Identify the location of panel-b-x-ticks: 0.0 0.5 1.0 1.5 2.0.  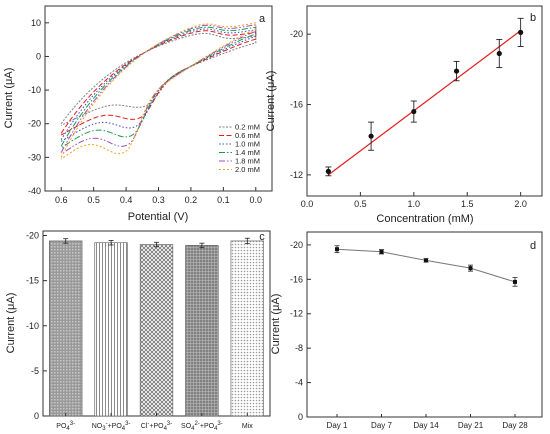
(414, 200).